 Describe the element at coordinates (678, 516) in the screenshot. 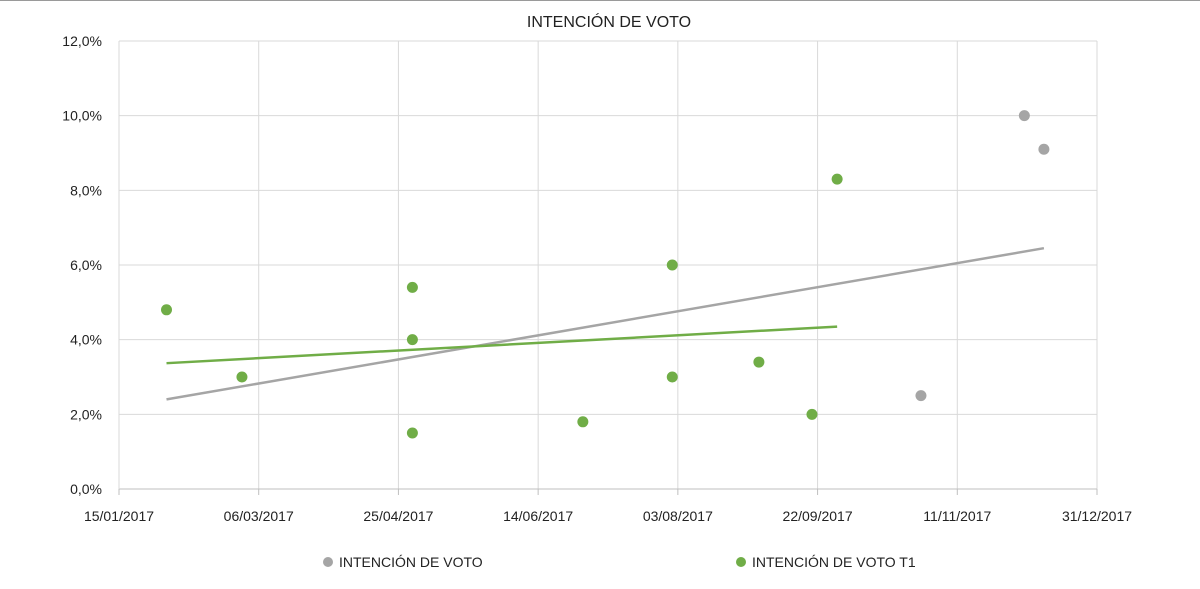

I see `x-tick-label: 03/08/2017` at that location.